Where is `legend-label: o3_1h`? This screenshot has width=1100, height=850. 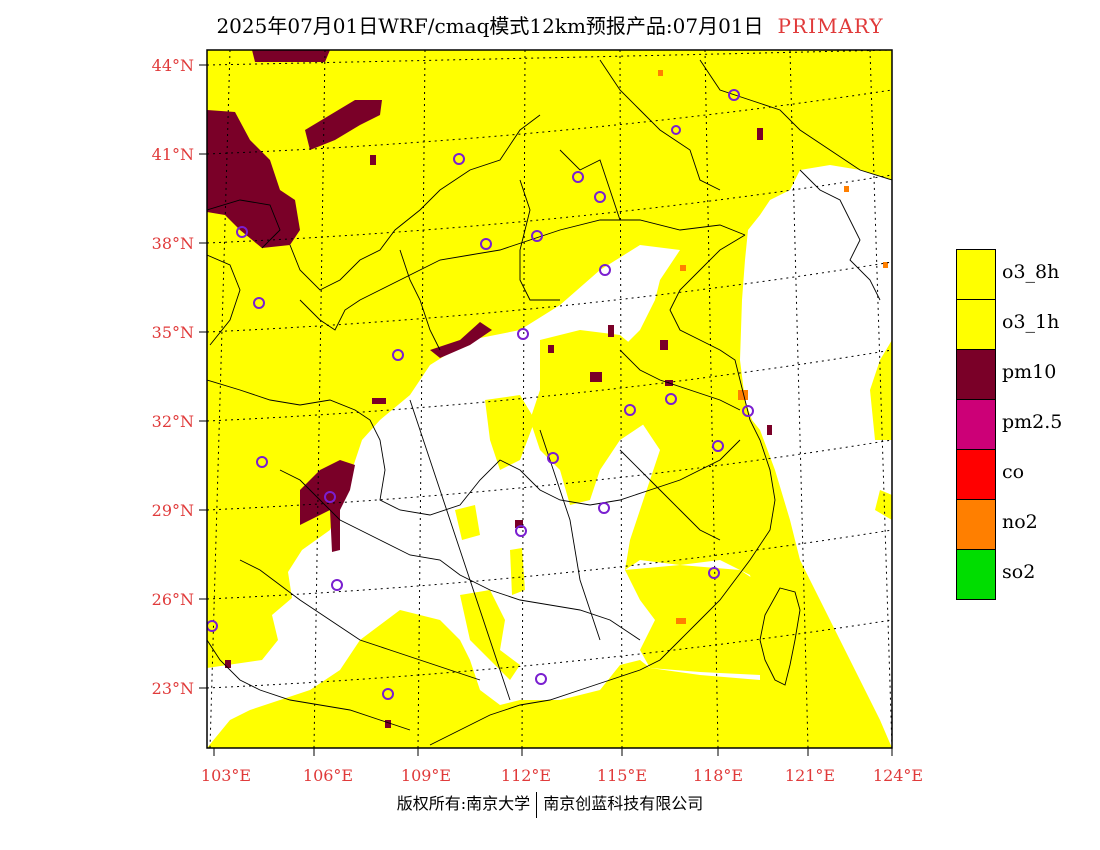
legend-label: o3_1h is located at coordinates (1031, 322).